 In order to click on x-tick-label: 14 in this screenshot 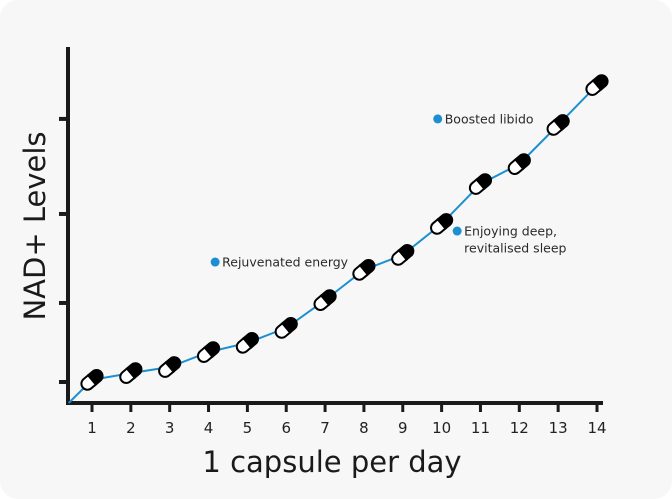, I will do `click(596, 428)`.